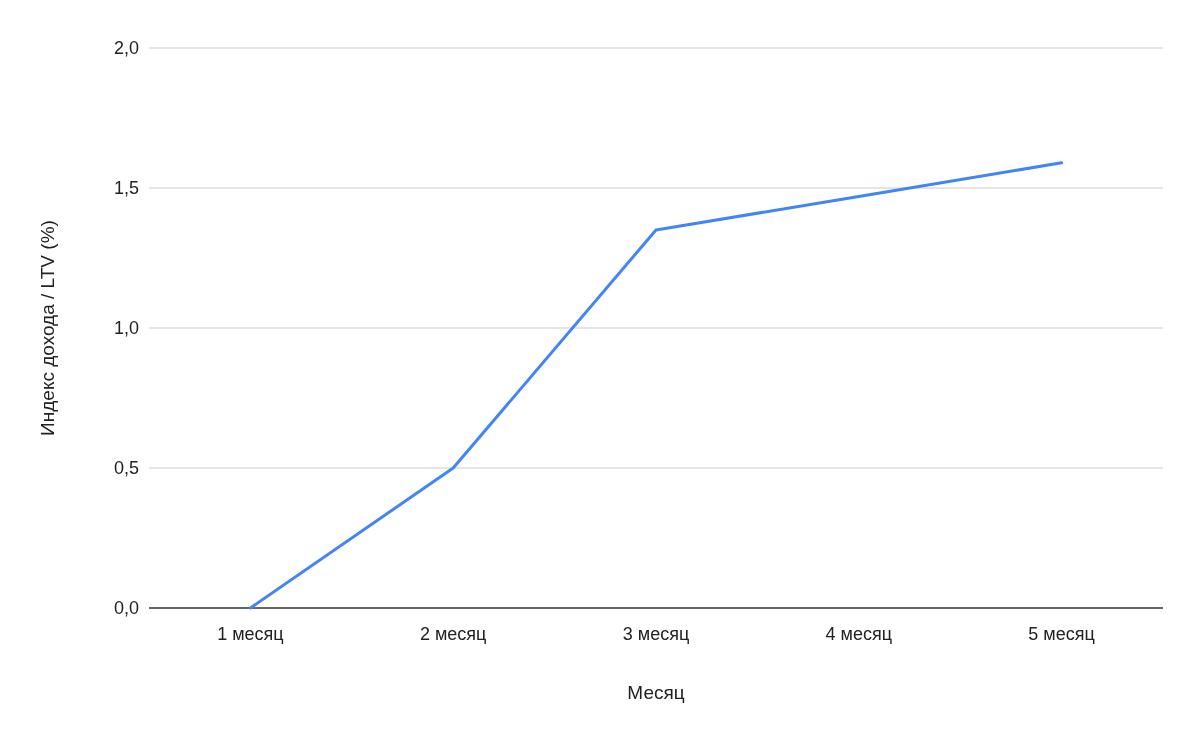 Image resolution: width=1200 pixels, height=742 pixels. I want to click on x-axis-title: Месяц, so click(656, 692).